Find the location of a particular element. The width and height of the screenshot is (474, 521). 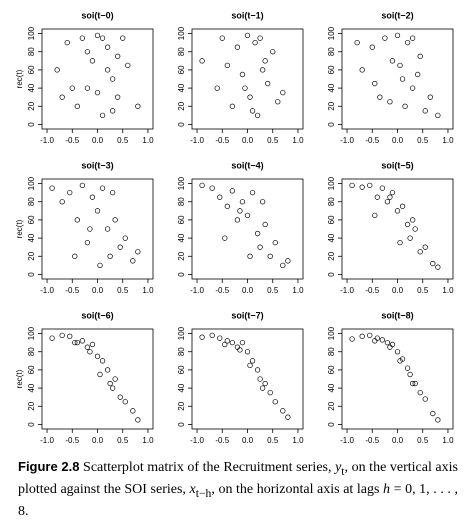

panel-title: soi(t−0) is located at coordinates (97, 15).